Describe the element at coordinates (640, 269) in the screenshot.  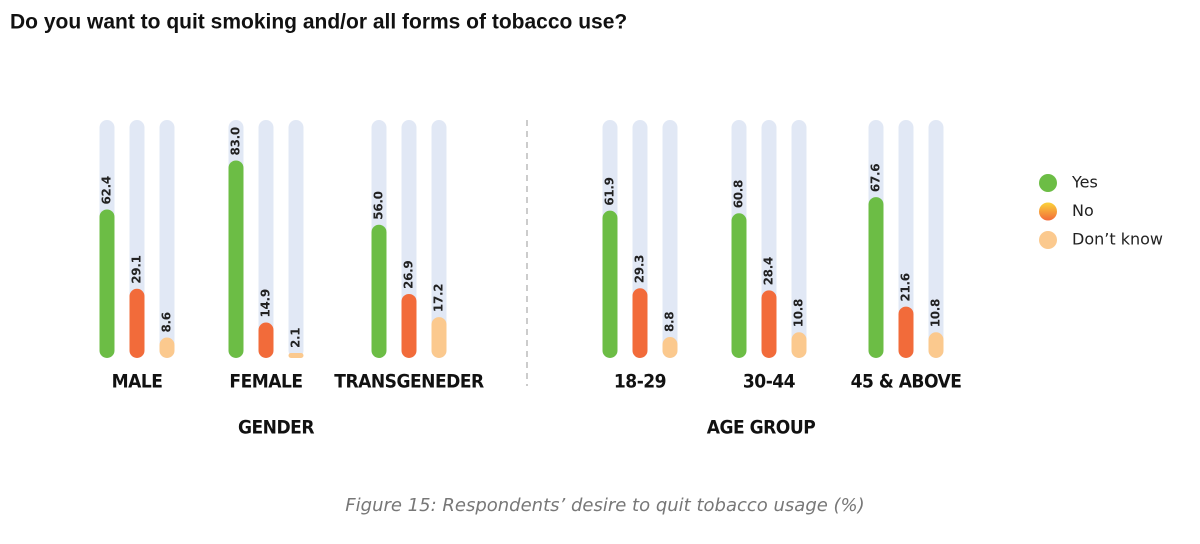
I see `value-label: 29.3` at that location.